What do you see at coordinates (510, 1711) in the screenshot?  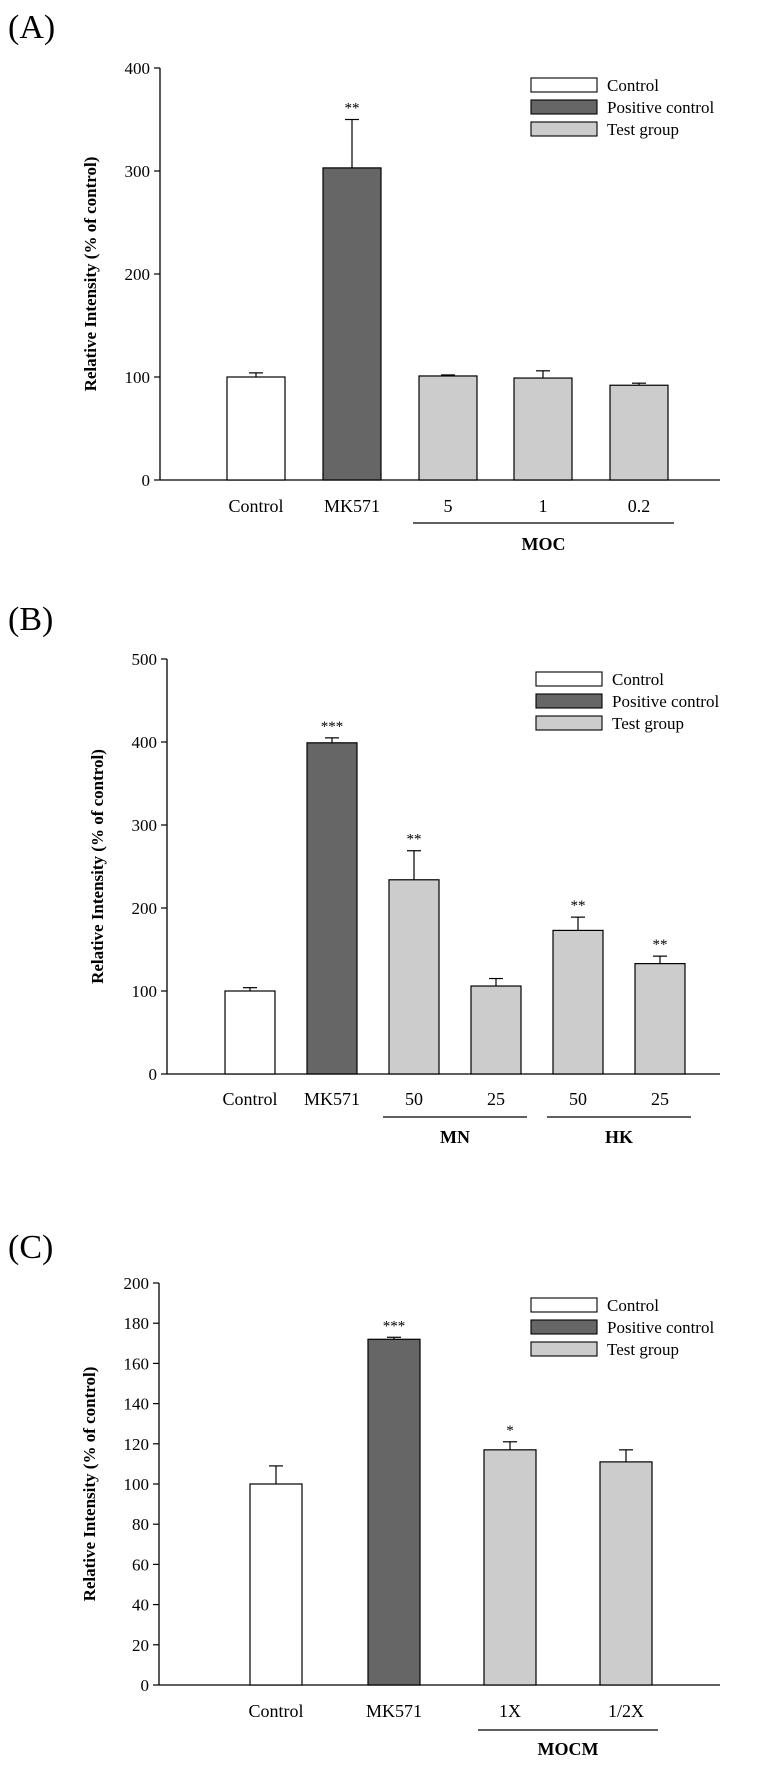 I see `x-category-label: 1X` at bounding box center [510, 1711].